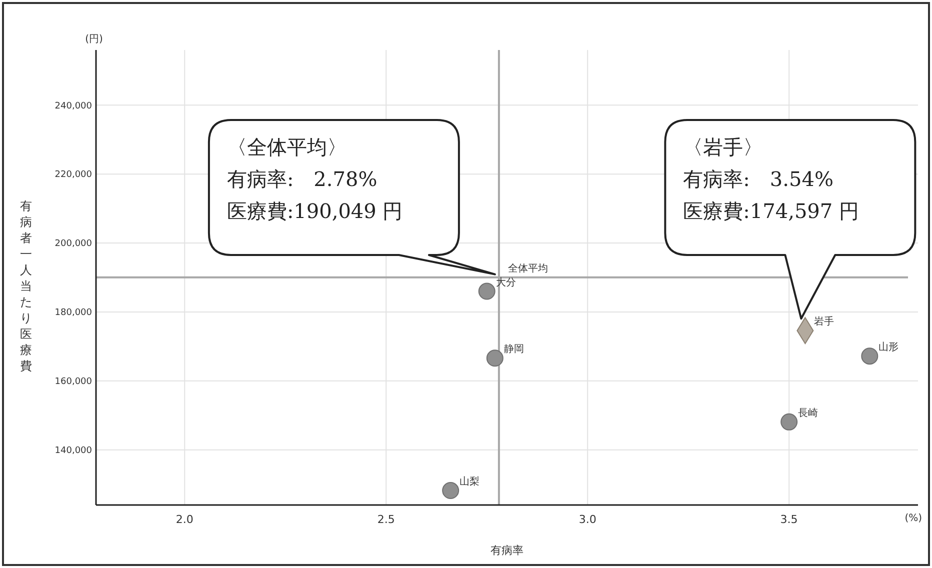 The height and width of the screenshot is (568, 932). What do you see at coordinates (507, 550) in the screenshot?
I see `x-axis-title: 有病率` at bounding box center [507, 550].